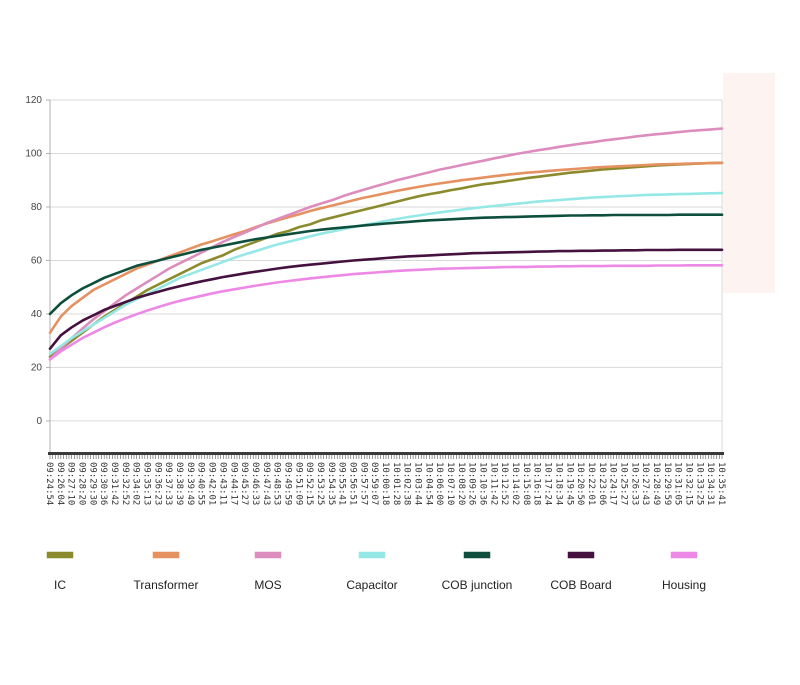  What do you see at coordinates (645, 483) in the screenshot?
I see `x-tick-label: 10:27:43` at bounding box center [645, 483].